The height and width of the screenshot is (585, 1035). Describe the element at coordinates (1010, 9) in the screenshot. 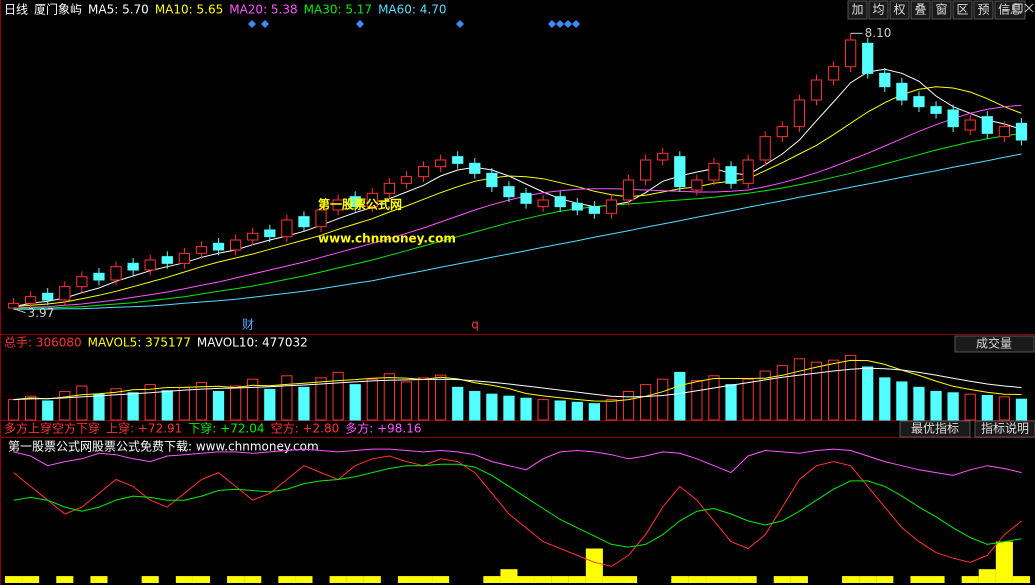

I see `toolbar-button-label: 信息` at that location.